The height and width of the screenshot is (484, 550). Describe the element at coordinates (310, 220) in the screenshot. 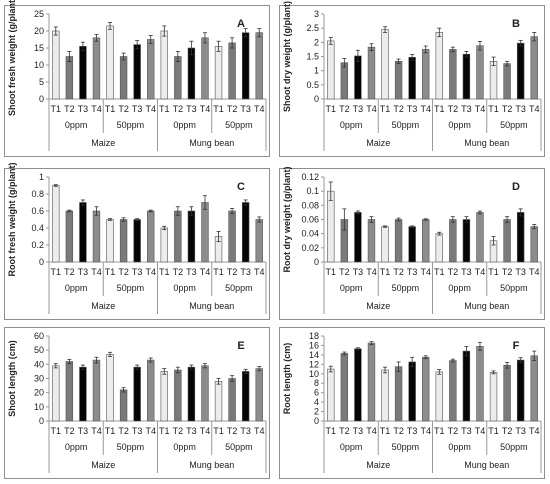

I see `y-tick-label: 0.06` at that location.